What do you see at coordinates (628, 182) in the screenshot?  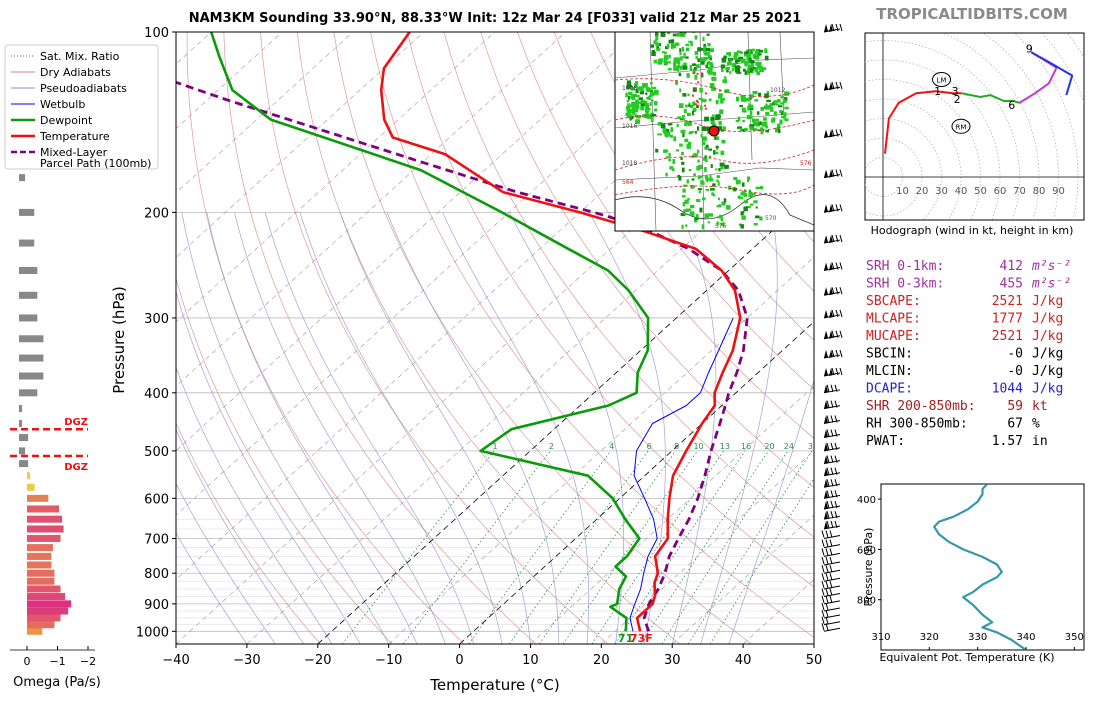 I see `map-contour-label: 564` at bounding box center [628, 182].